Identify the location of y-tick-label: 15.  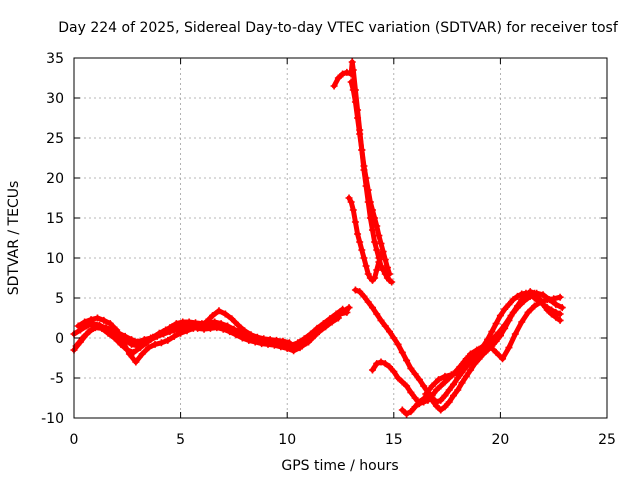
(55, 219).